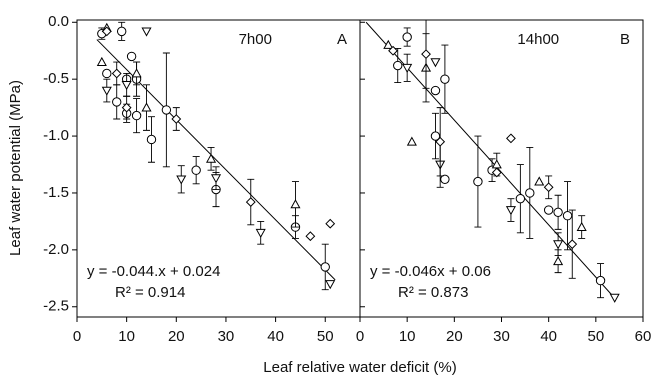  Describe the element at coordinates (150, 292) in the screenshot. I see `r-squared: R² = 0.914` at that location.